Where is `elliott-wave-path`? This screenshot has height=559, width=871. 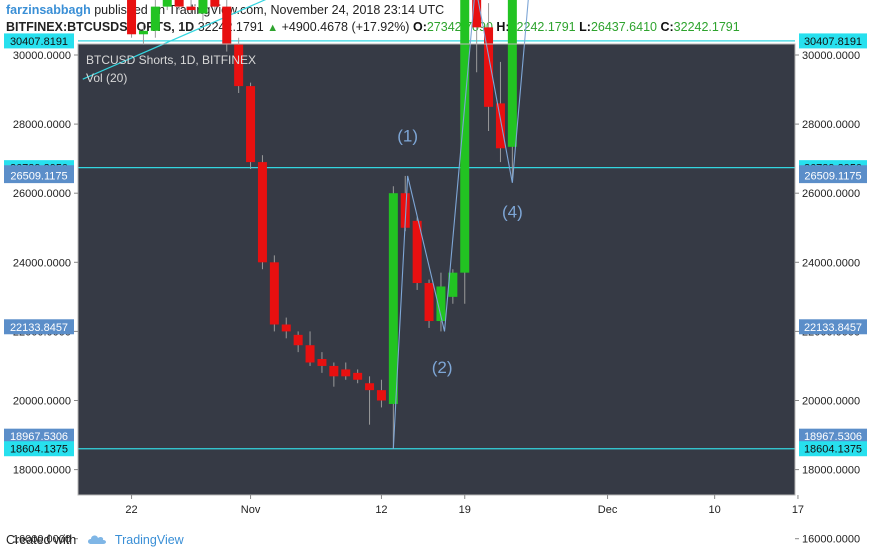
elliott-wave-path is located at coordinates (460, 224).